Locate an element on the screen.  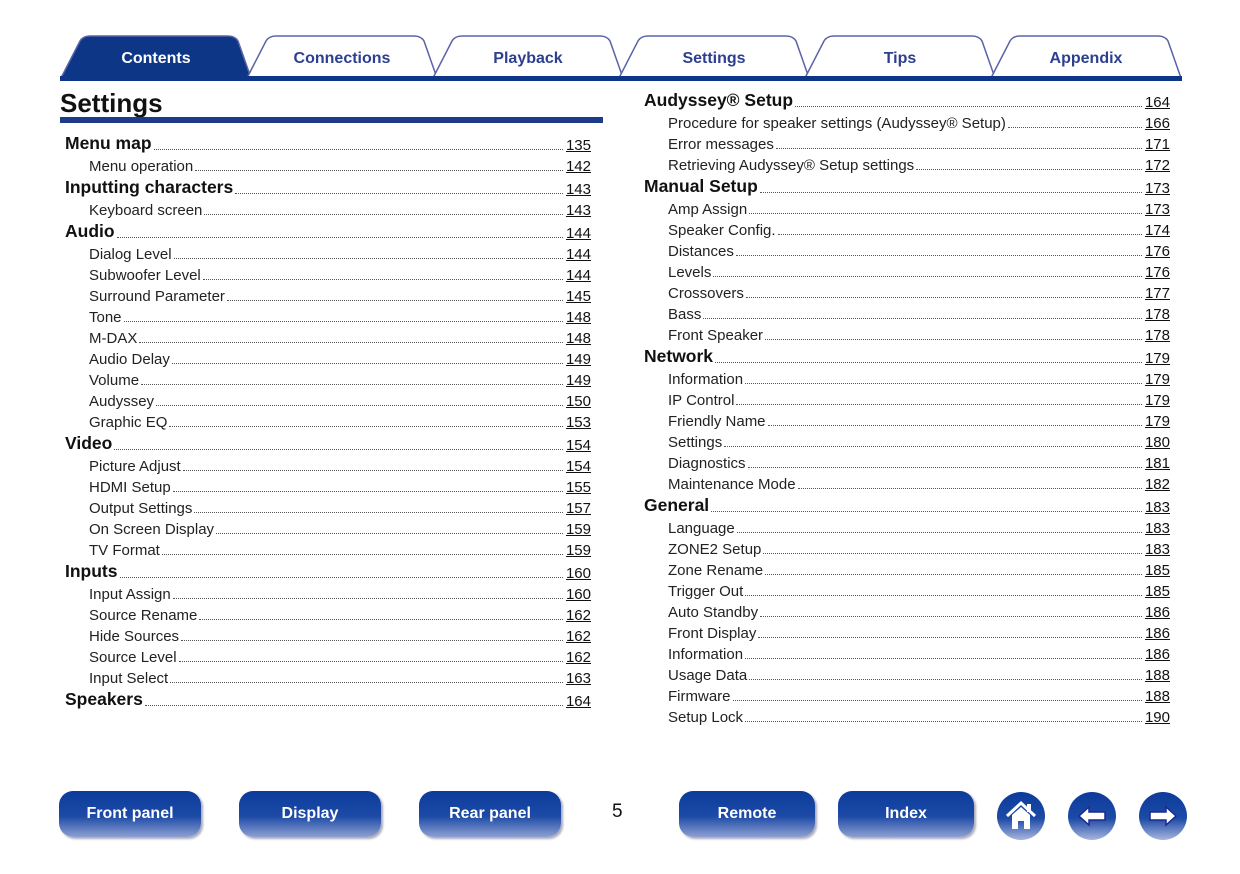
toc-section: Inputting characters 143 is located at coordinates (328, 186).